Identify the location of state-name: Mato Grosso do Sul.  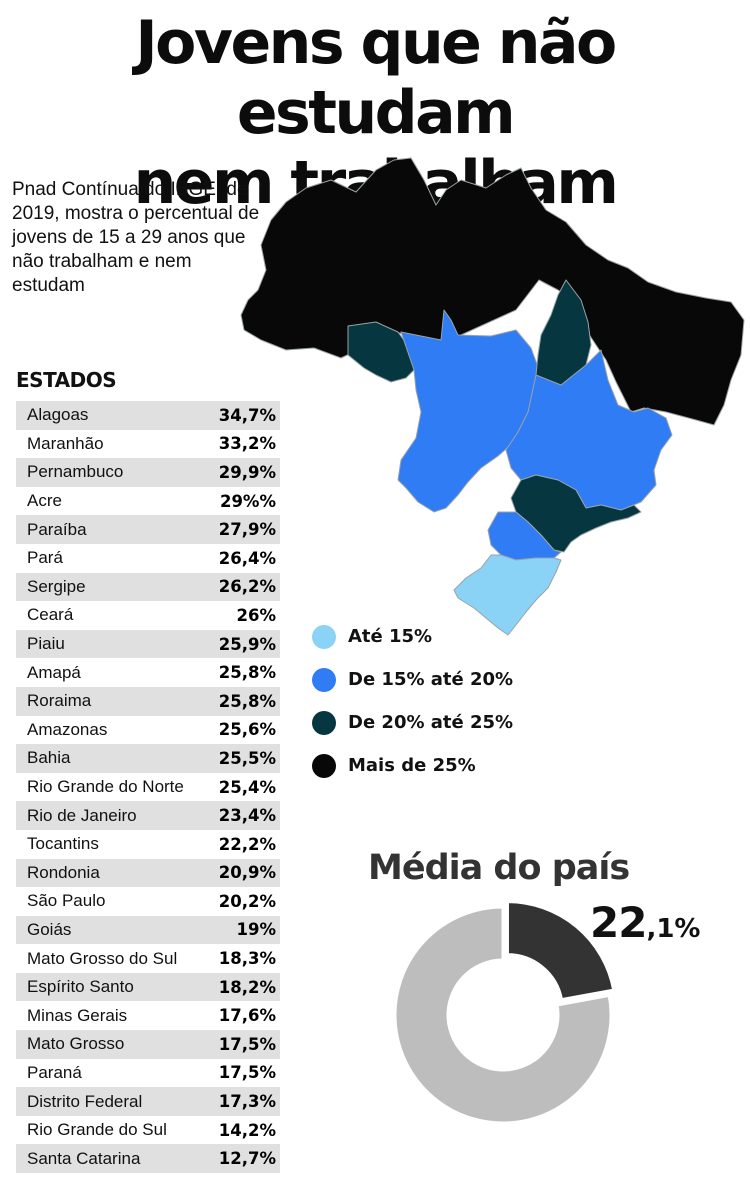
(102, 958).